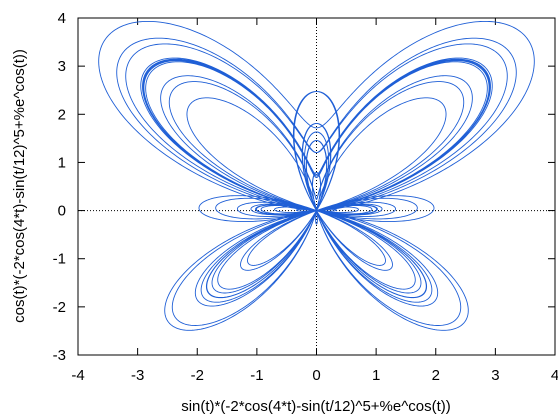 The width and height of the screenshot is (558, 416). I want to click on x-tick-label: 1, so click(376, 375).